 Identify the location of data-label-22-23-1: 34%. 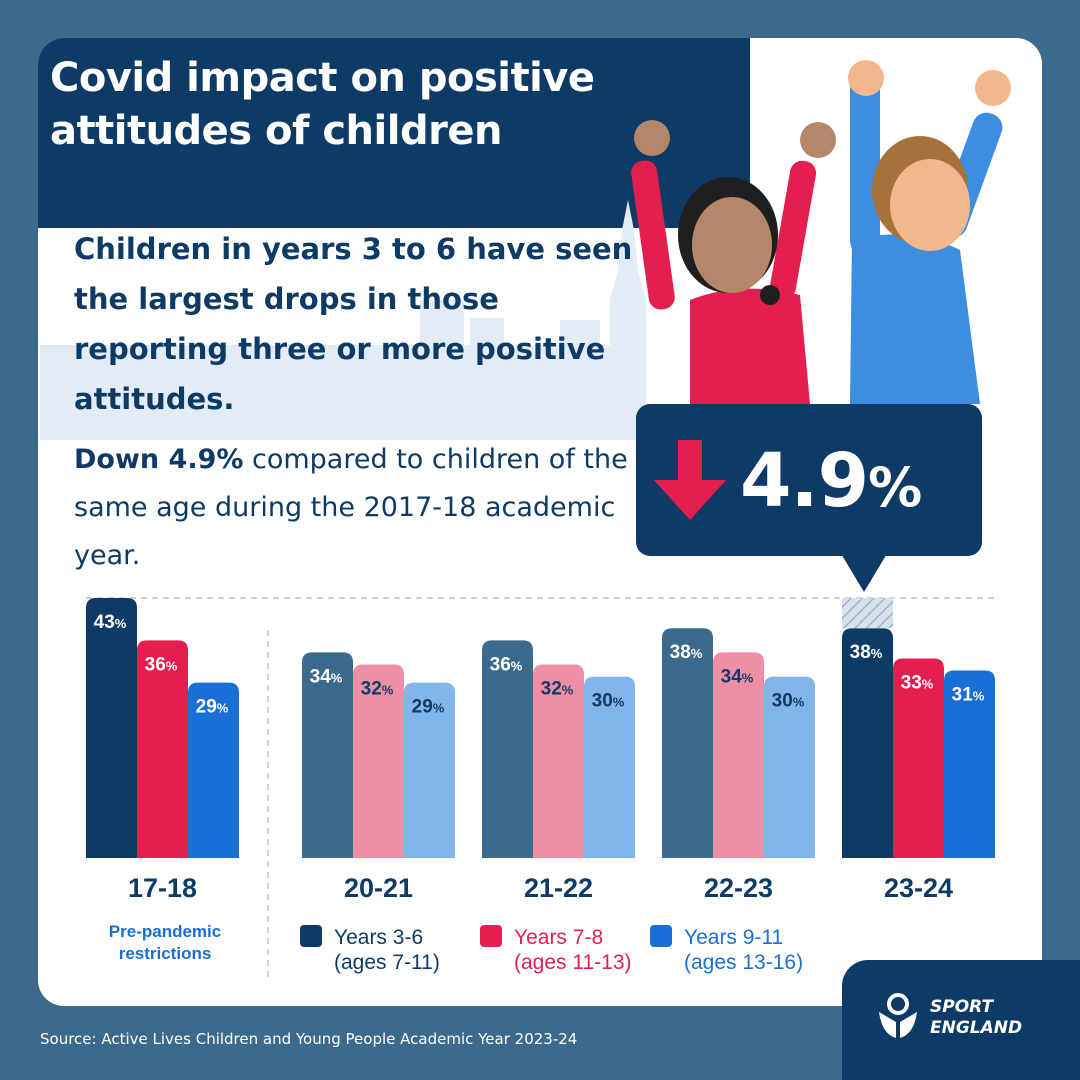
(737, 676).